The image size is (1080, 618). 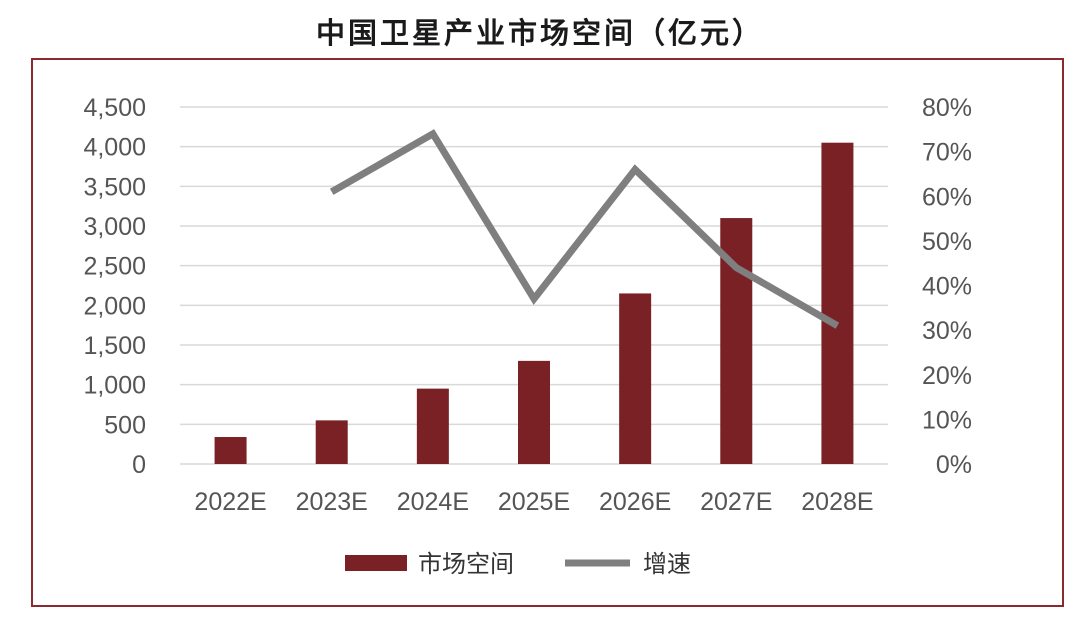 What do you see at coordinates (736, 502) in the screenshot?
I see `x-tick-label: 2027E` at bounding box center [736, 502].